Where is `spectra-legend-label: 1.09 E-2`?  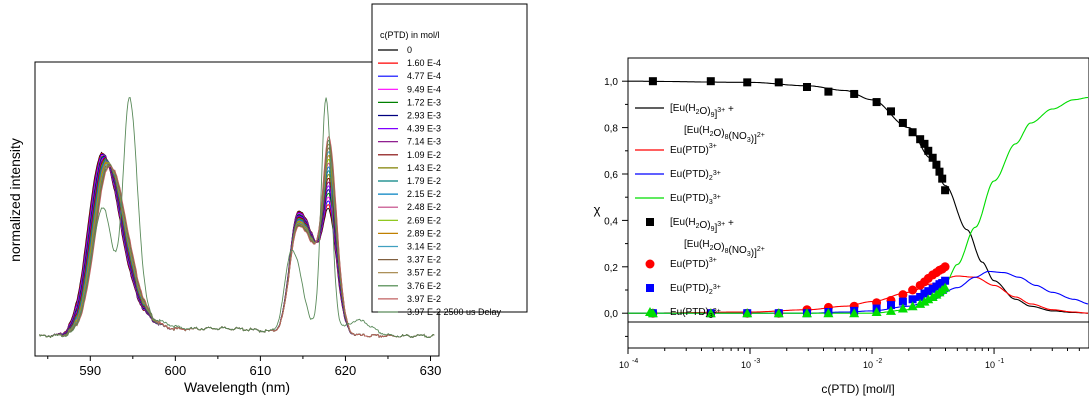
spectra-legend-label: 1.09 E-2 is located at coordinates (424, 155).